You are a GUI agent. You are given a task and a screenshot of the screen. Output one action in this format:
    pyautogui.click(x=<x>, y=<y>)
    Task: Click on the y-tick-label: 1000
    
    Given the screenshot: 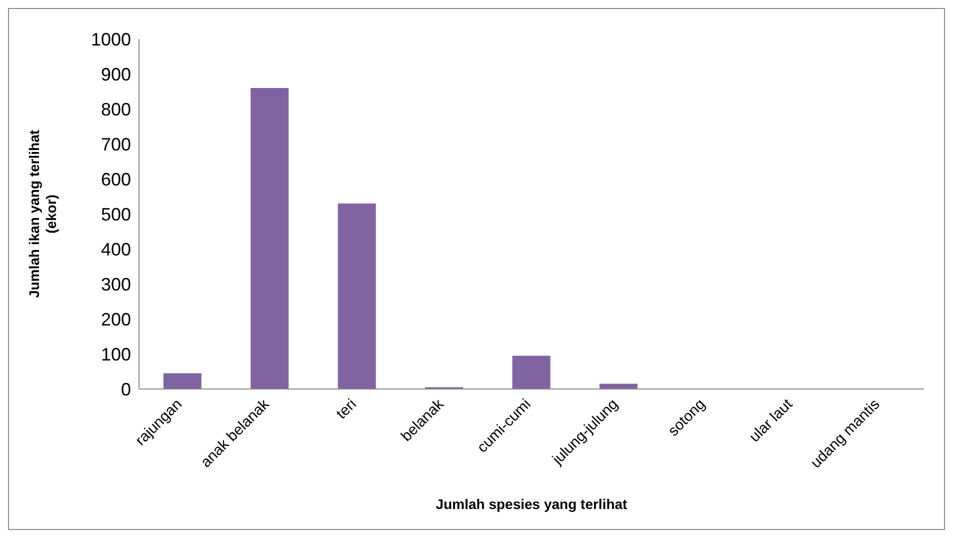 What is the action you would take?
    pyautogui.click(x=110, y=39)
    